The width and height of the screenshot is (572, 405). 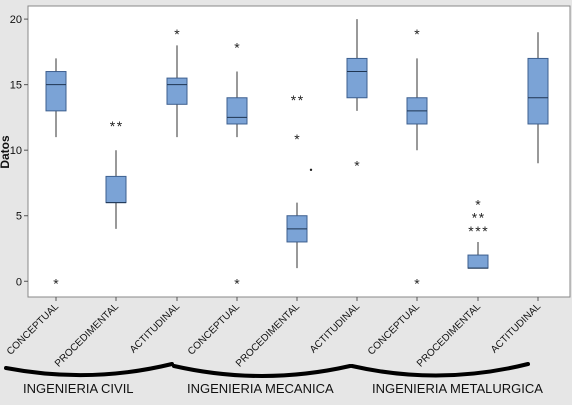 I want to click on box-4: **, so click(x=237, y=165).